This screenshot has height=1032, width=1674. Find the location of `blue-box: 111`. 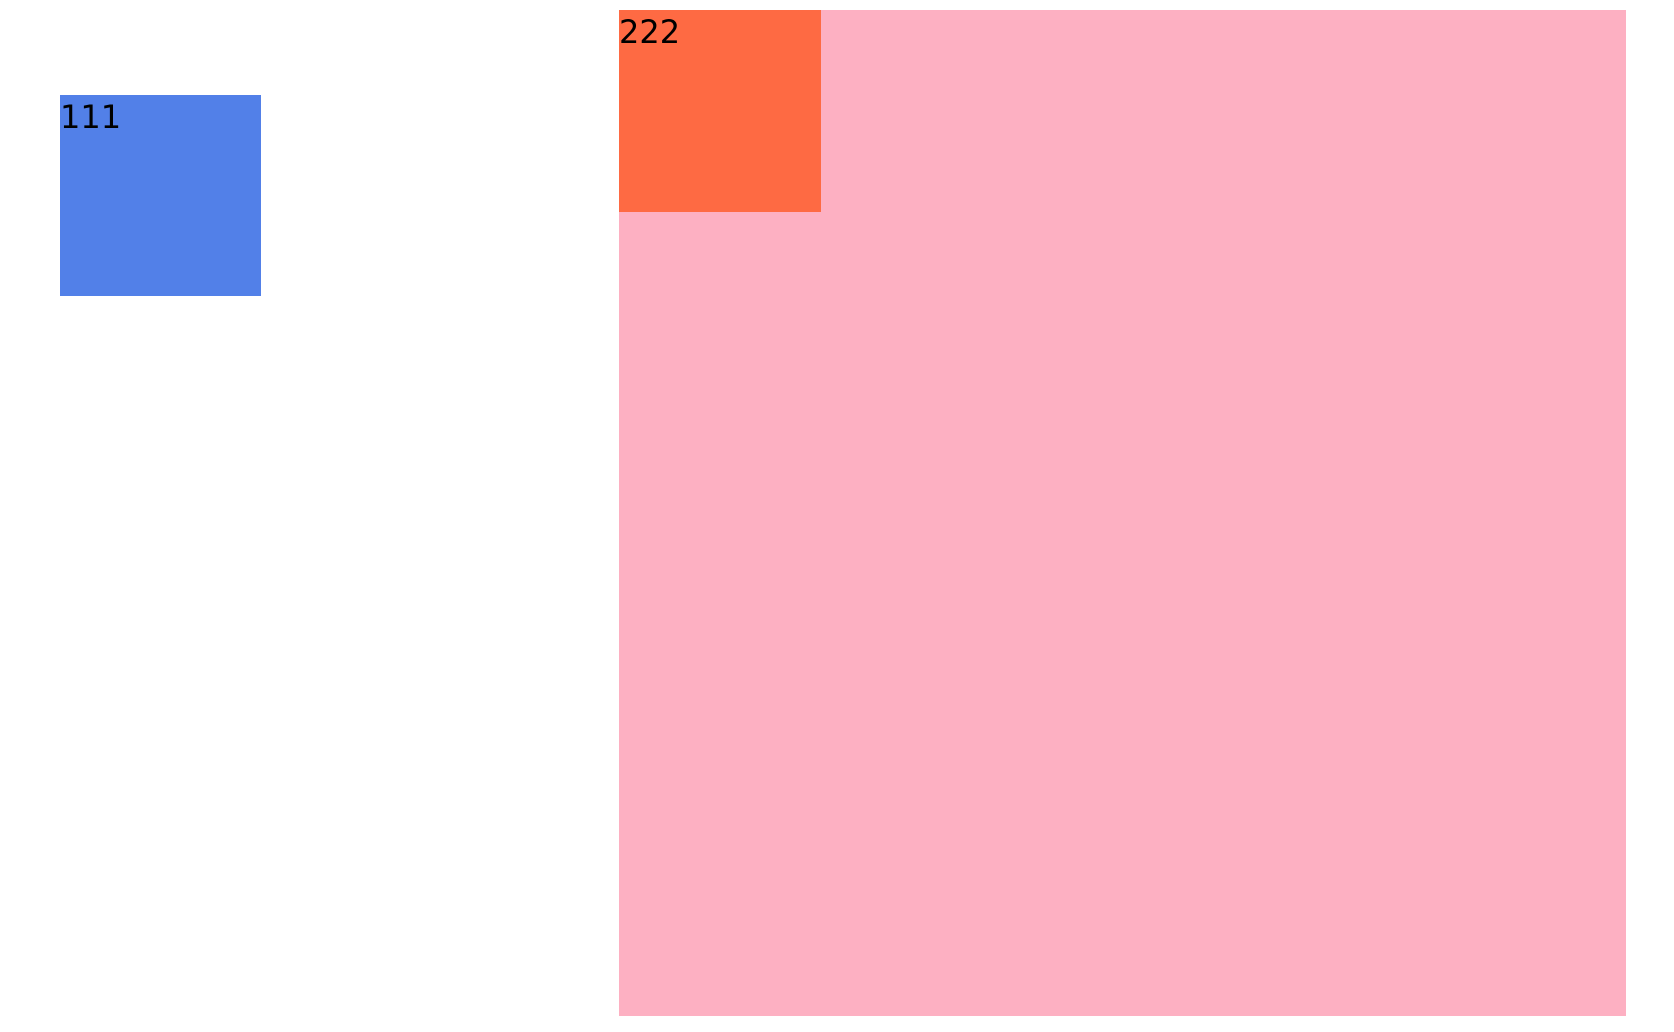

blue-box: 111 is located at coordinates (160, 195).